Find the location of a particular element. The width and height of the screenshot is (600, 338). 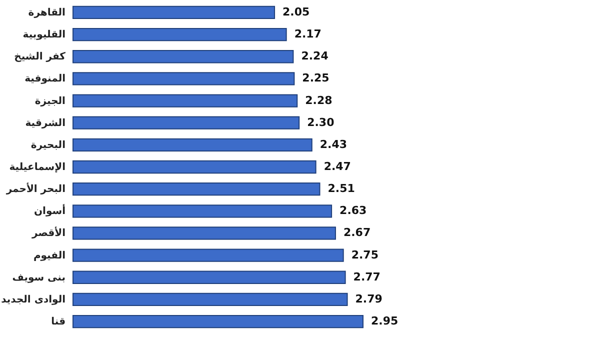

y-tick-label: بنى سويف is located at coordinates (39, 278).